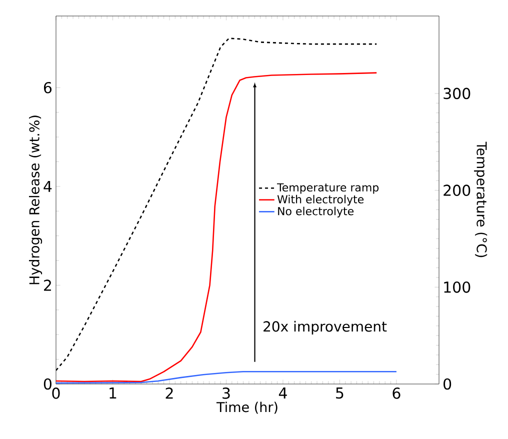  What do you see at coordinates (47, 285) in the screenshot?
I see `y-tick-label: 2` at bounding box center [47, 285].